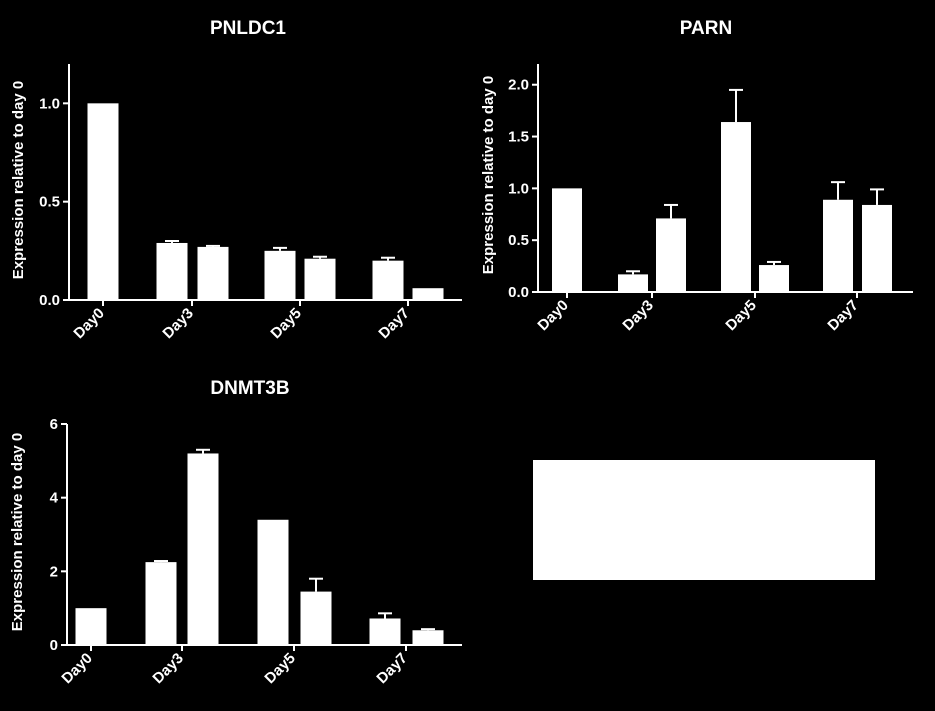  Describe the element at coordinates (518, 85) in the screenshot. I see `y-tick-label: 2.0` at that location.